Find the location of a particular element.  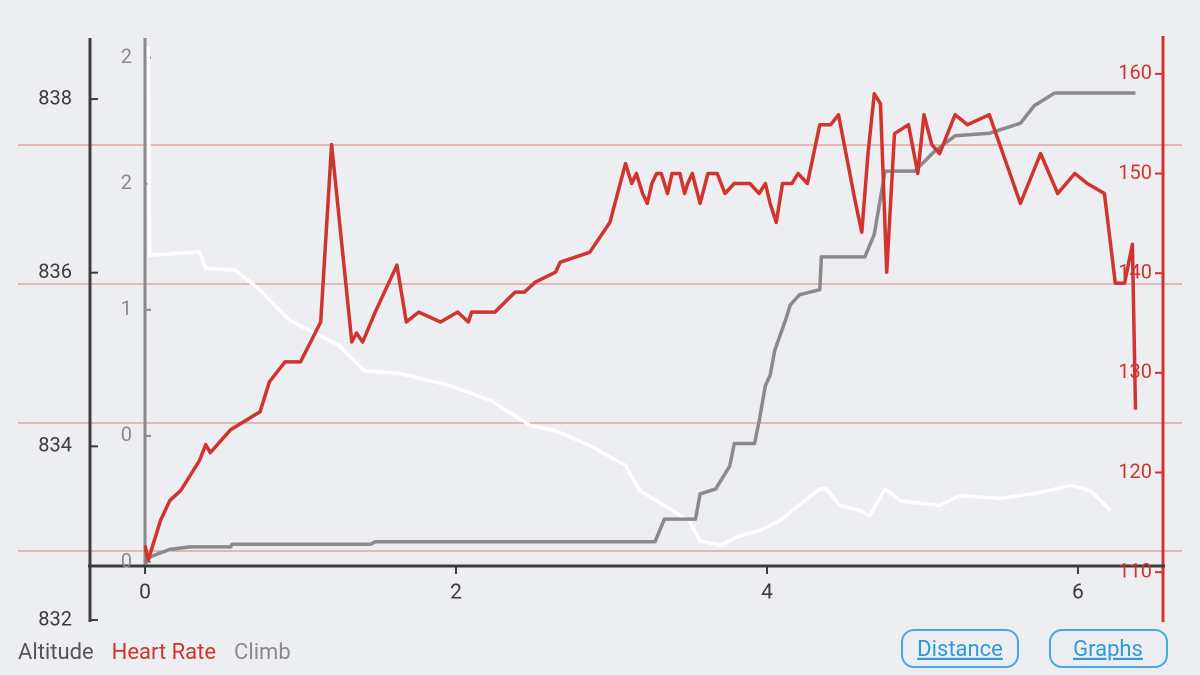

legend: Altitude Heart Rate Climb is located at coordinates (154, 652).